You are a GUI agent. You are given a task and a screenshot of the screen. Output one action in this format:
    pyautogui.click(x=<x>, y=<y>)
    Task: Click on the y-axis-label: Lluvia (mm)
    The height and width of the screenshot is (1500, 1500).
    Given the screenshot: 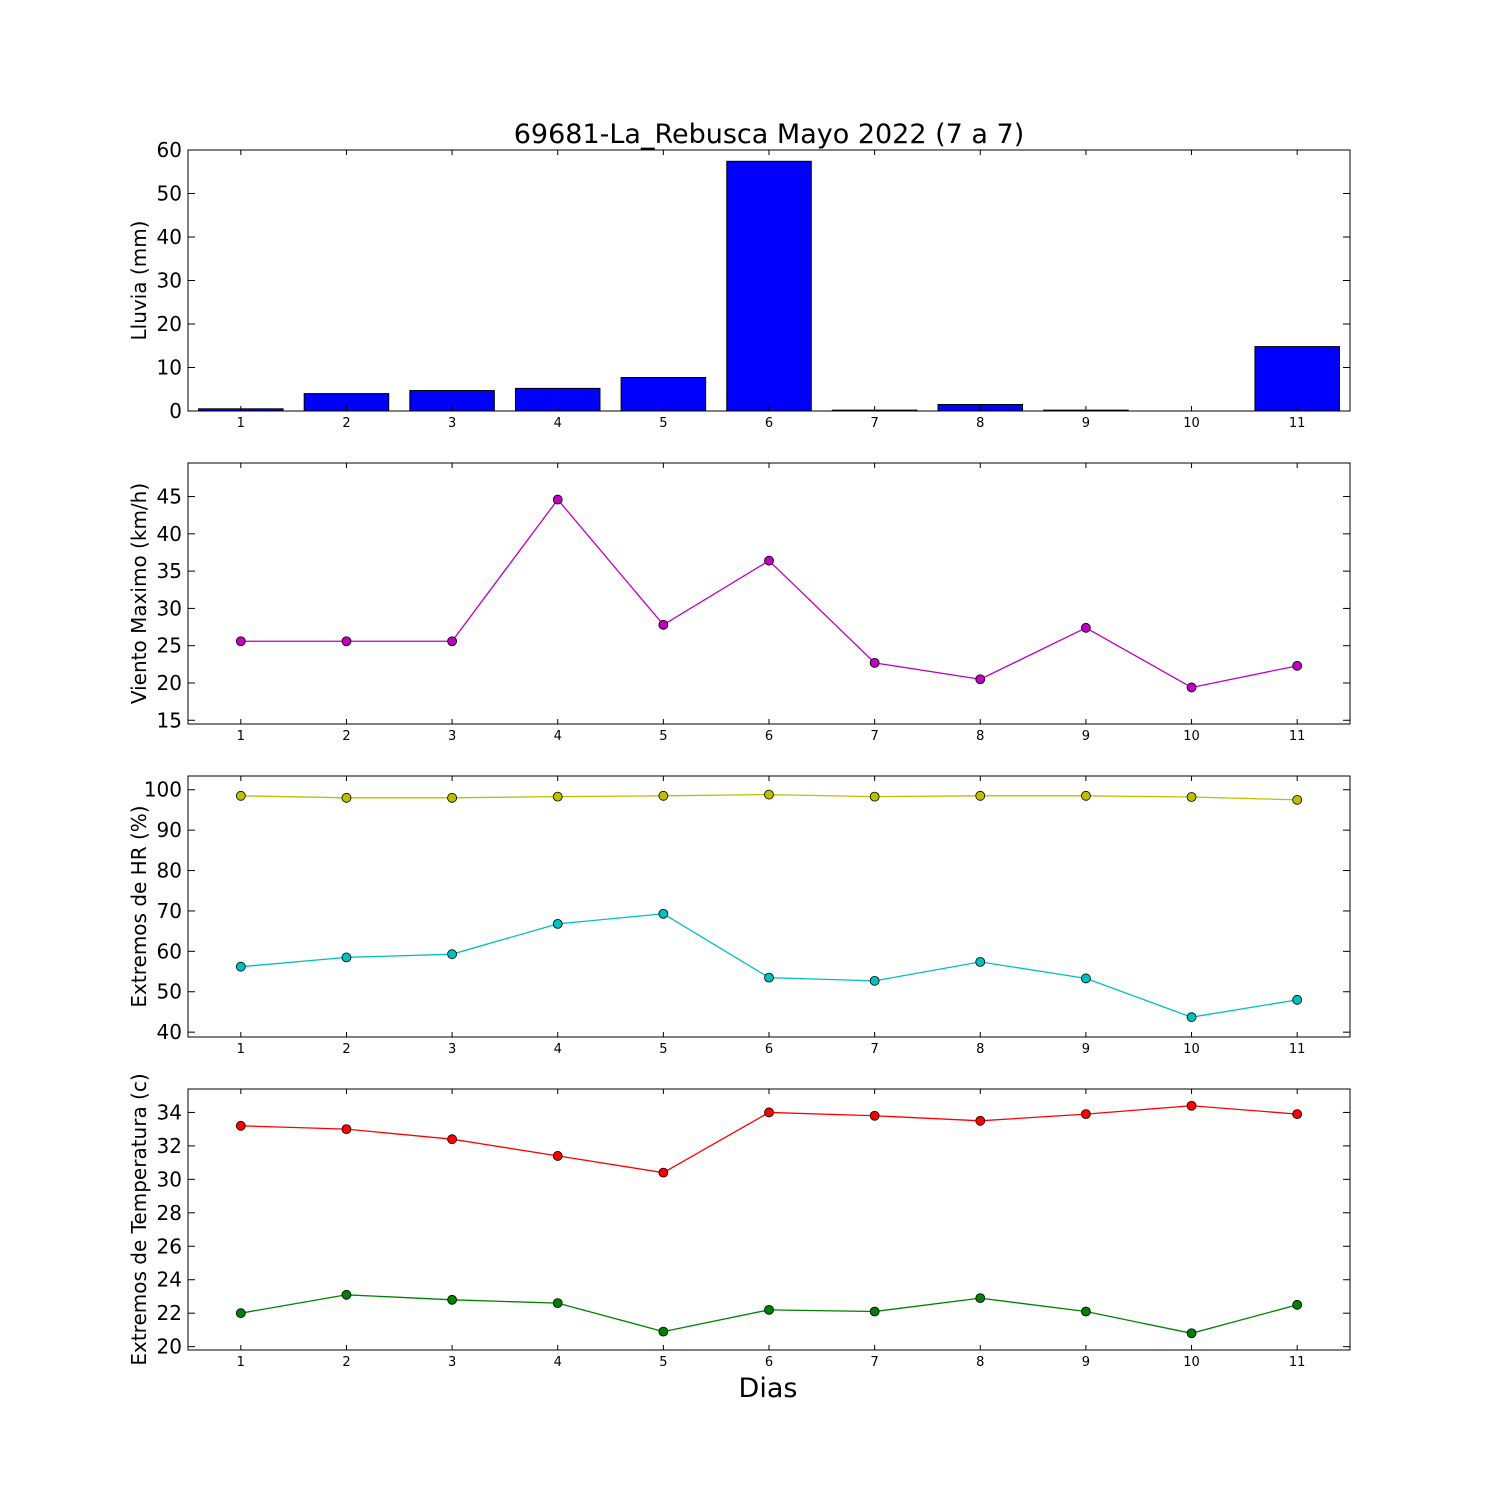 What is the action you would take?
    pyautogui.click(x=139, y=281)
    